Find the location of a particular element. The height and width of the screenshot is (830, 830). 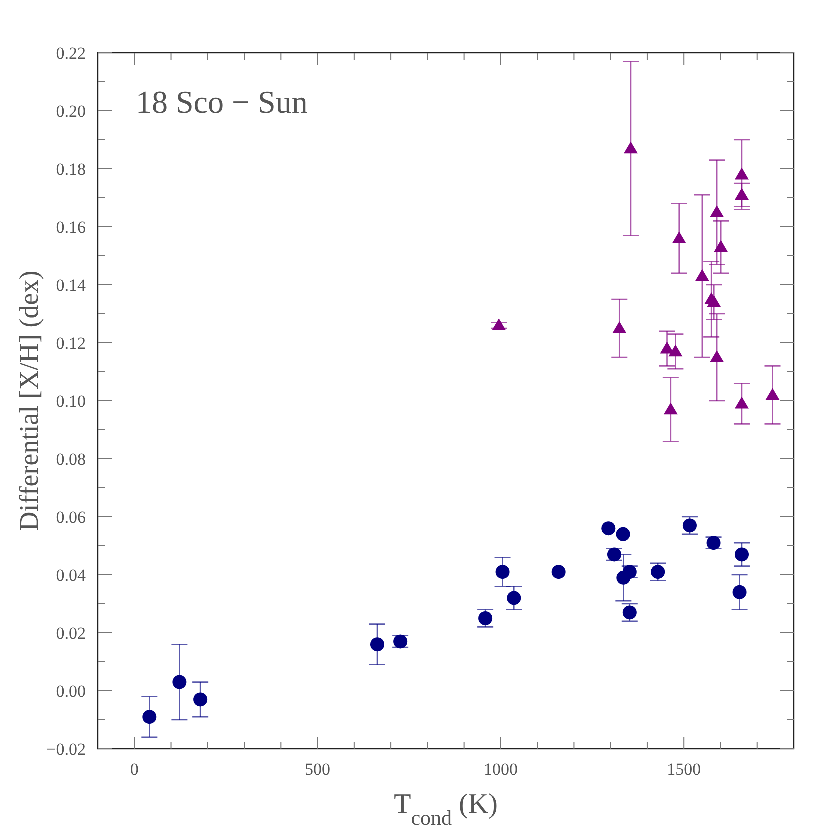

text: 18 Sco − Sun is located at coordinates (222, 102).